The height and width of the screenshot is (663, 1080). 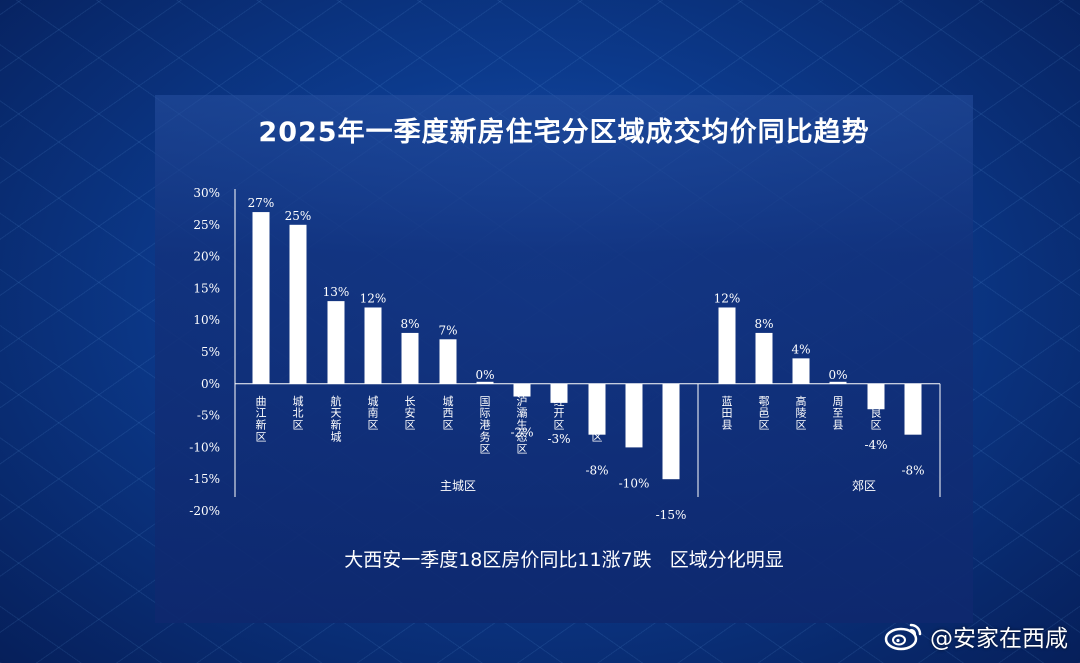 I want to click on category-label: 临潼区, so click(x=913, y=413).